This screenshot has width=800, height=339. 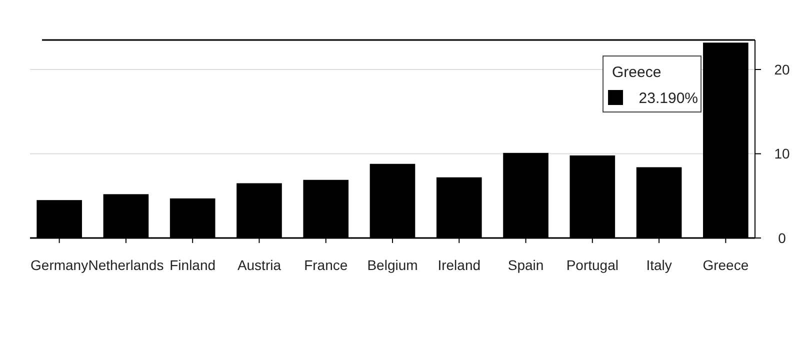 I want to click on x-tick-label: Italy, so click(x=659, y=265).